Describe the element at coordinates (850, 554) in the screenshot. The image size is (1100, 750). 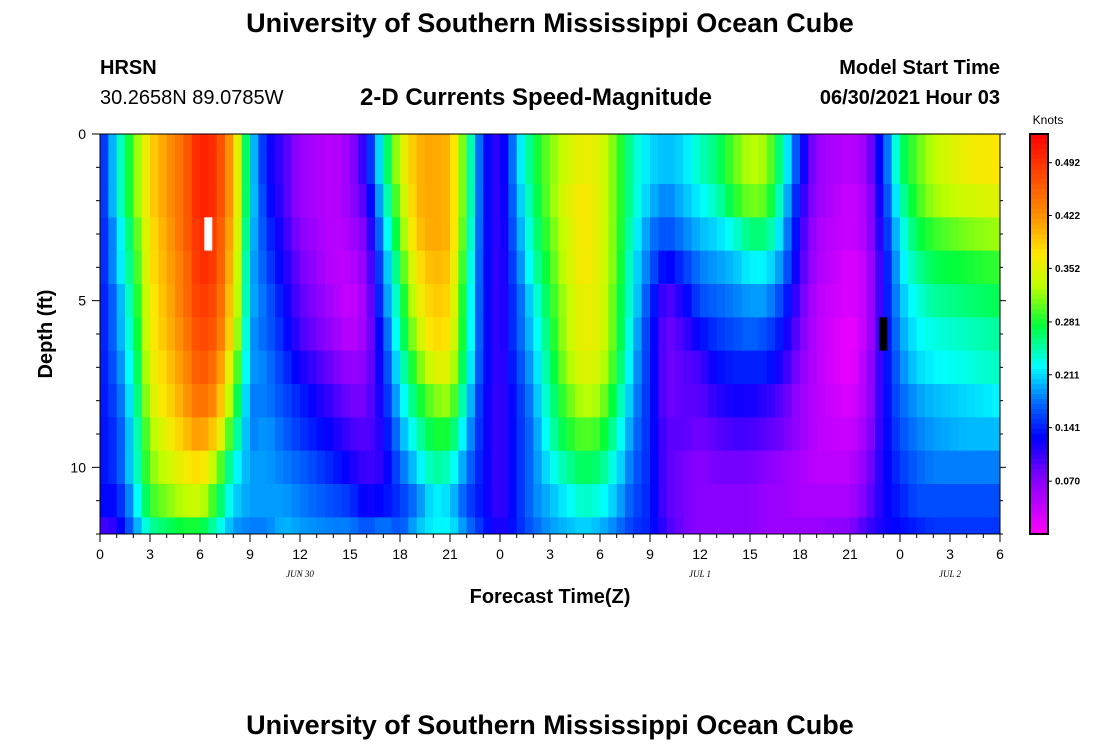
I see `x-tick-label: 21` at that location.